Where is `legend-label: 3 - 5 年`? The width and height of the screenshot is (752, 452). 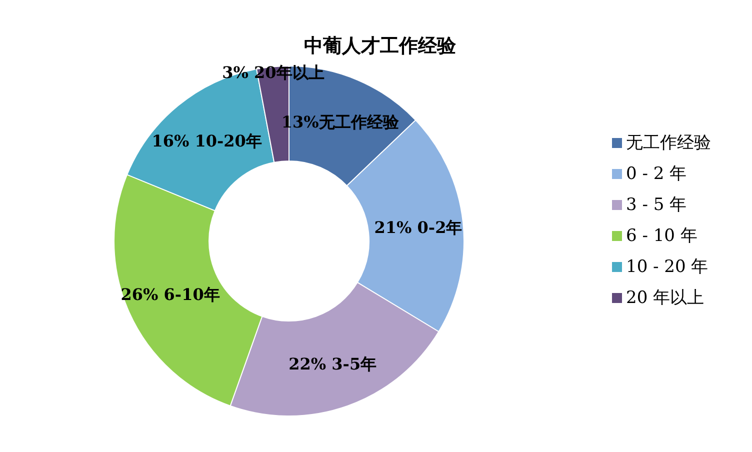 legend-label: 3 - 5 年 is located at coordinates (656, 205).